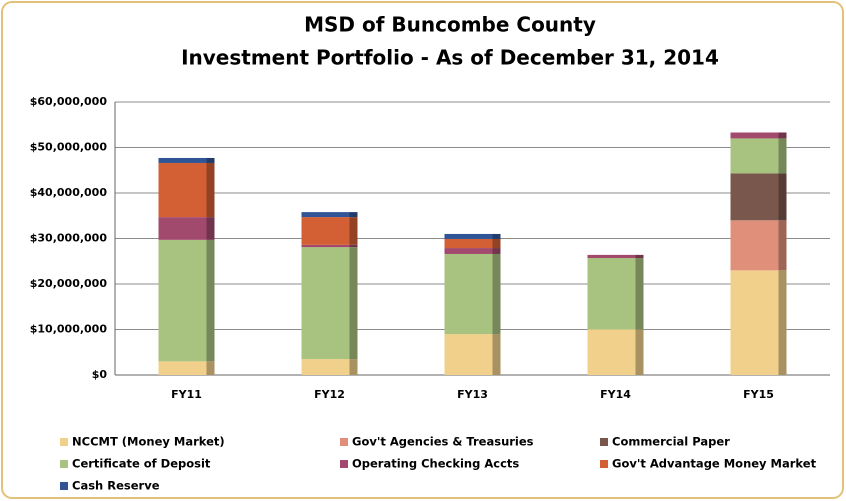 The image size is (846, 501). Describe the element at coordinates (69, 192) in the screenshot. I see `y-tick-label: $40,000,000` at that location.